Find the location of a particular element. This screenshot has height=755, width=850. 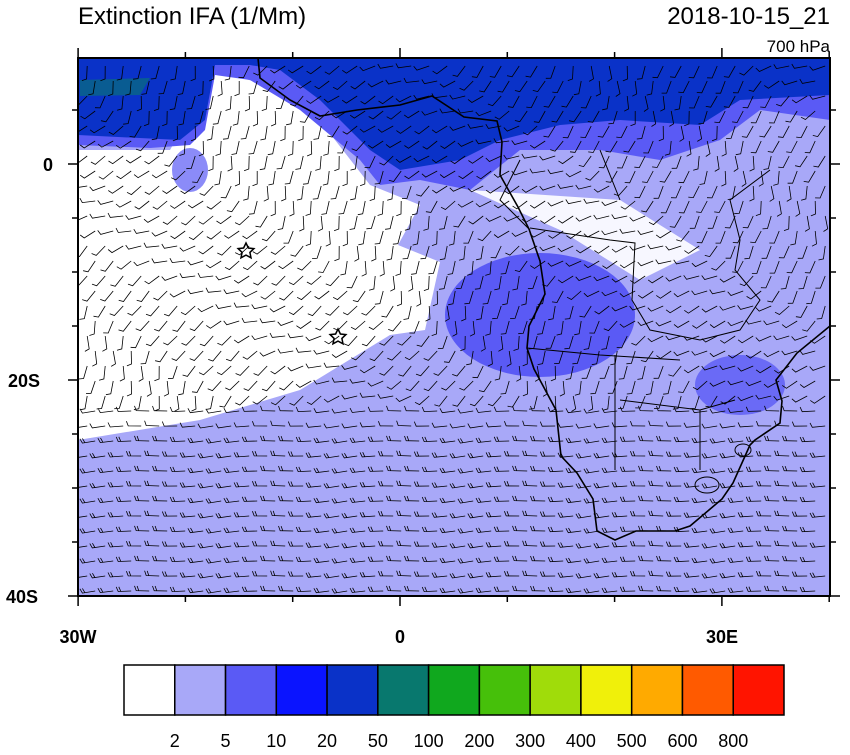

colorbar-label: 10 is located at coordinates (276, 740).